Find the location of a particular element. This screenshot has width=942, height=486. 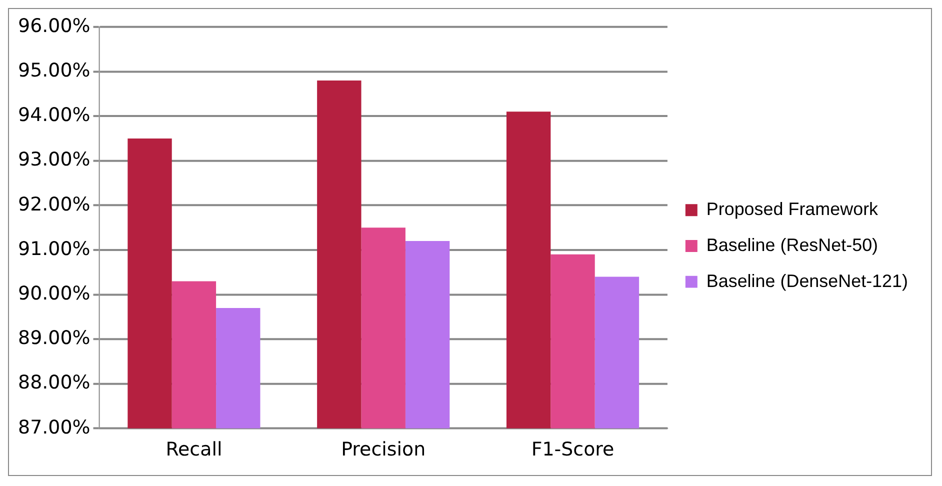

y-tick-label: 93.00% is located at coordinates (54, 159).